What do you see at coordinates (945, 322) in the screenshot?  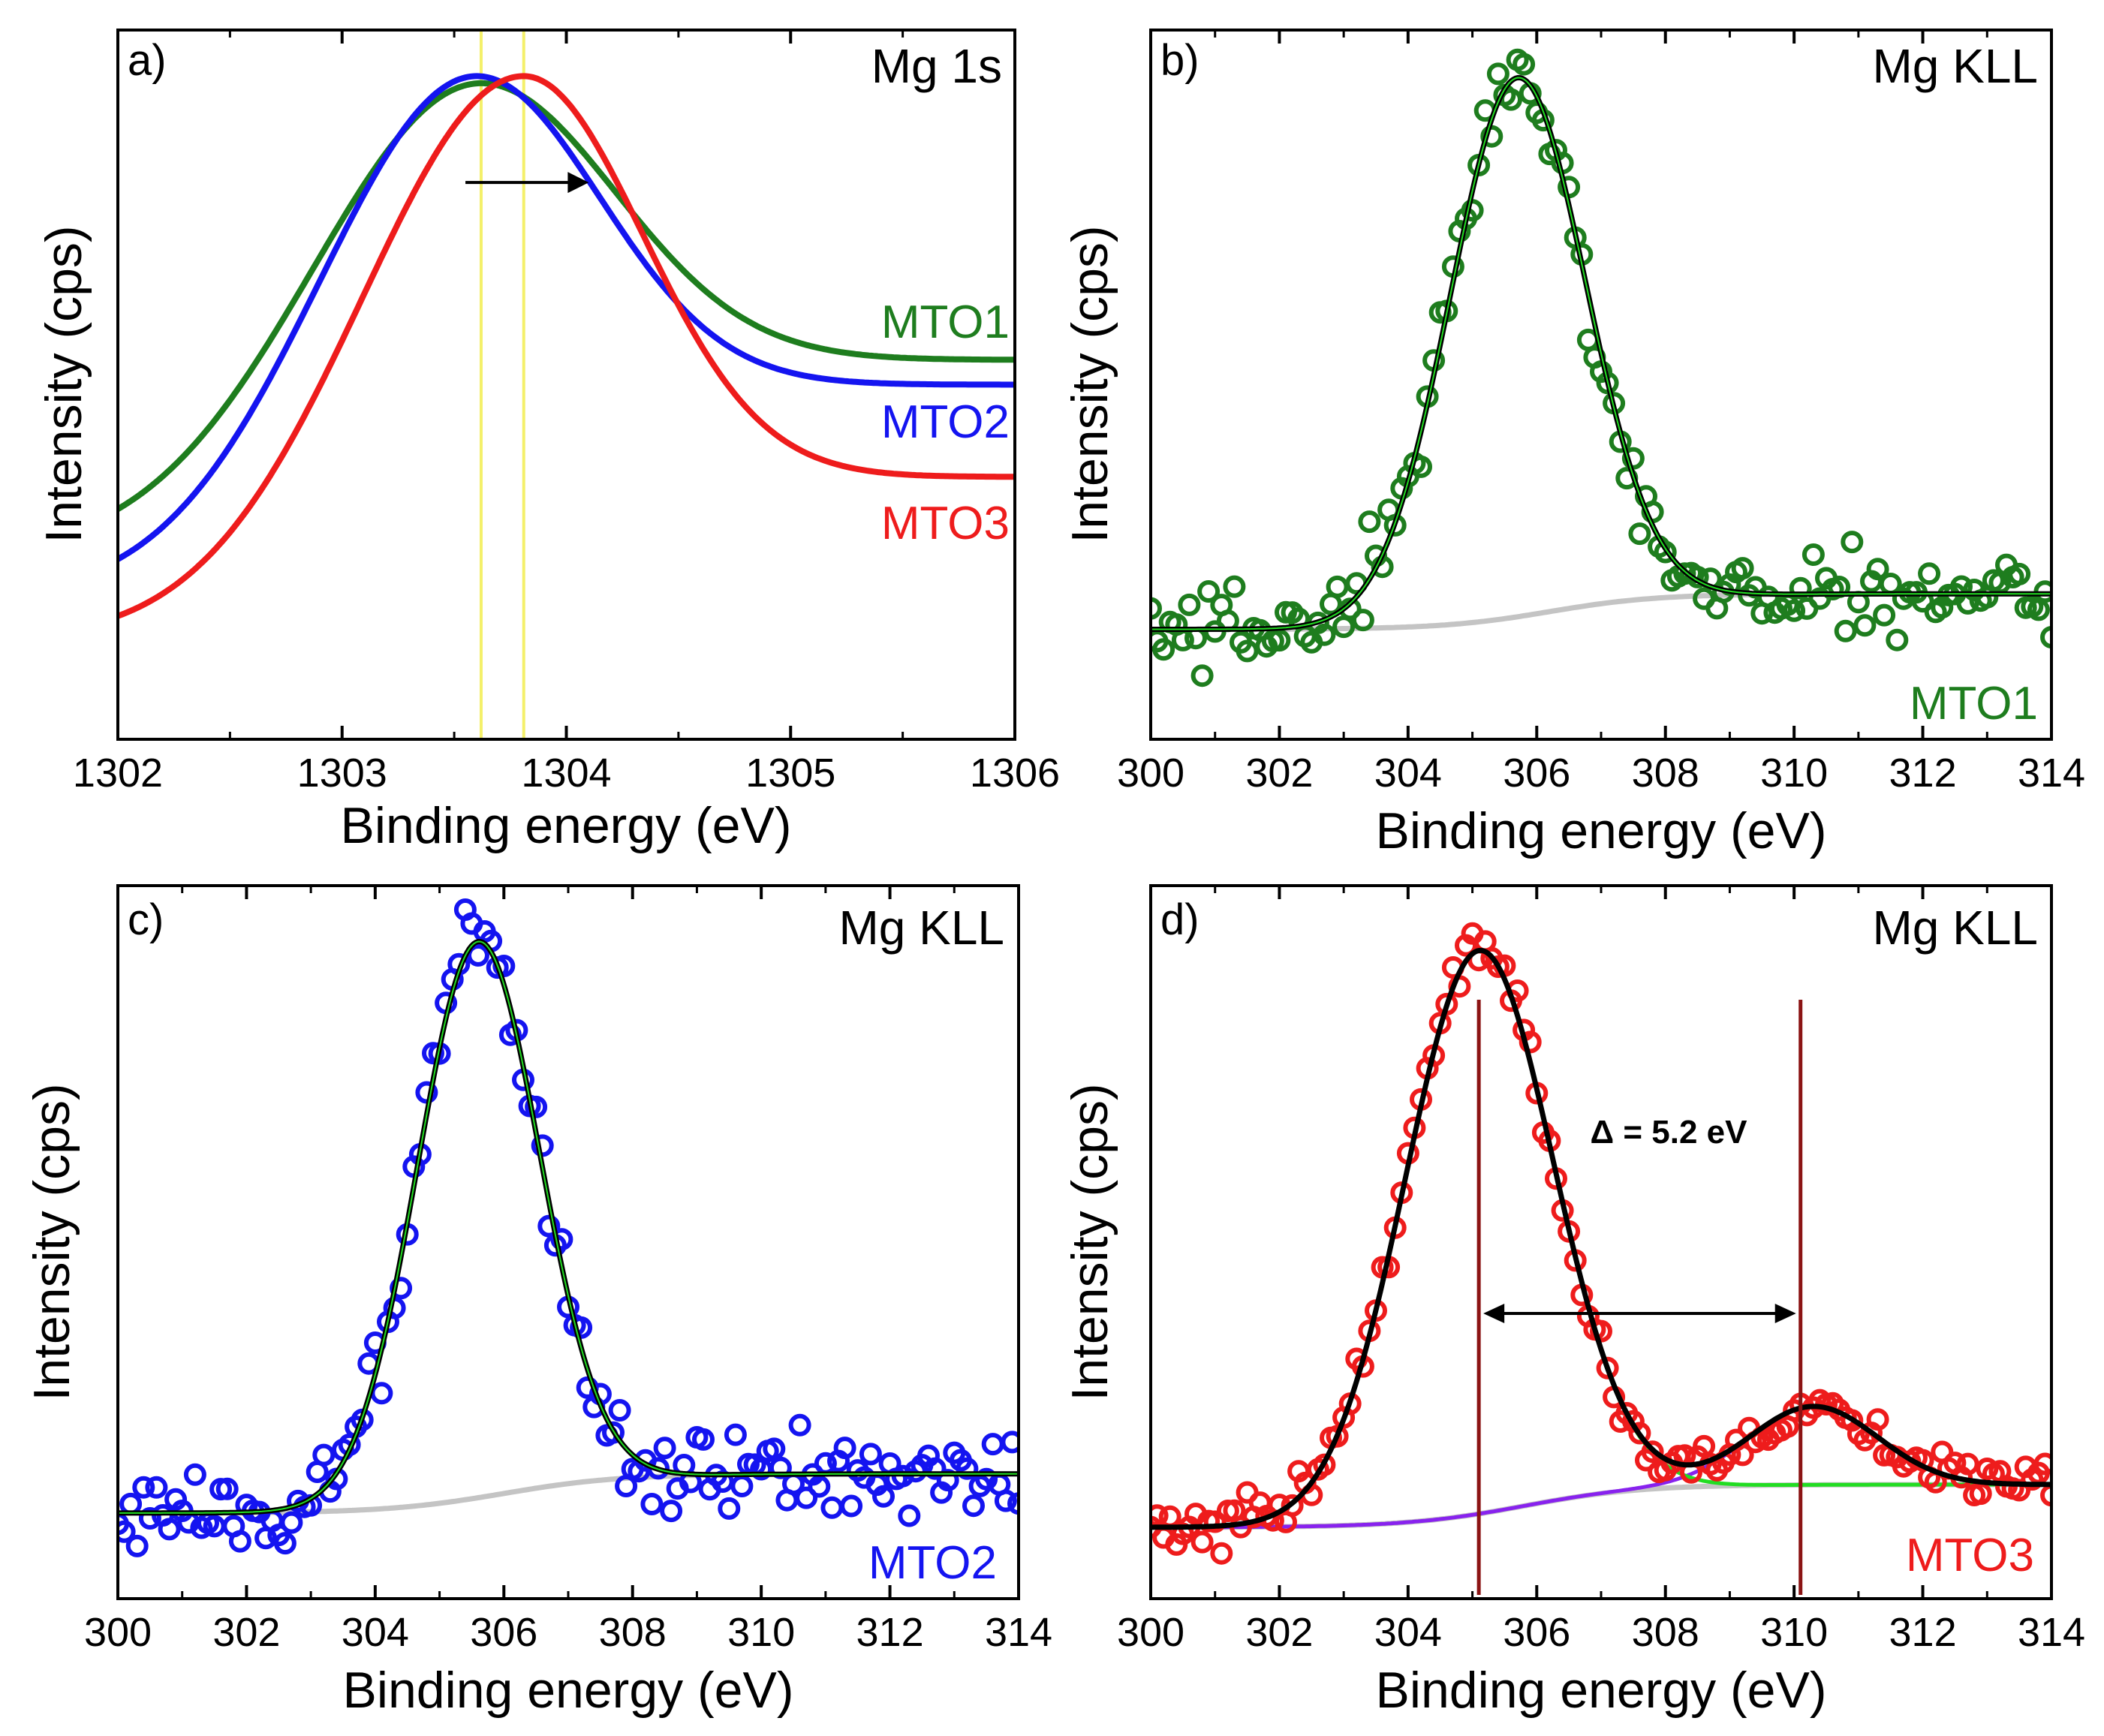 I see `label-mto1: MTO1` at bounding box center [945, 322].